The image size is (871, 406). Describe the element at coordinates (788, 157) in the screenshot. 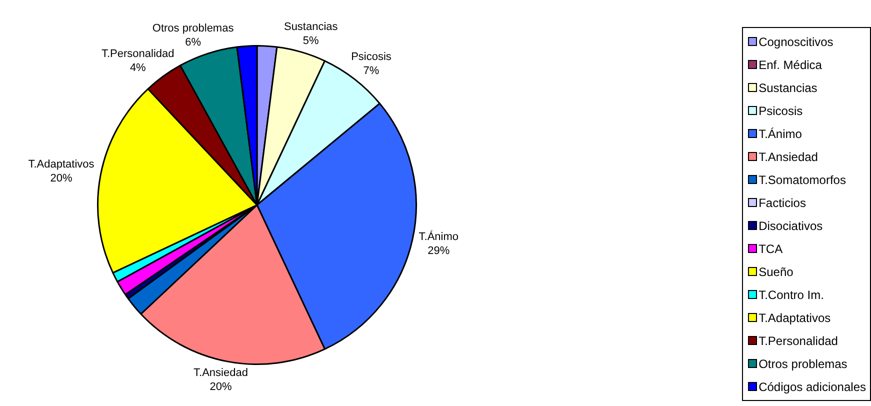

I see `legend-label: T.Ansiedad` at that location.